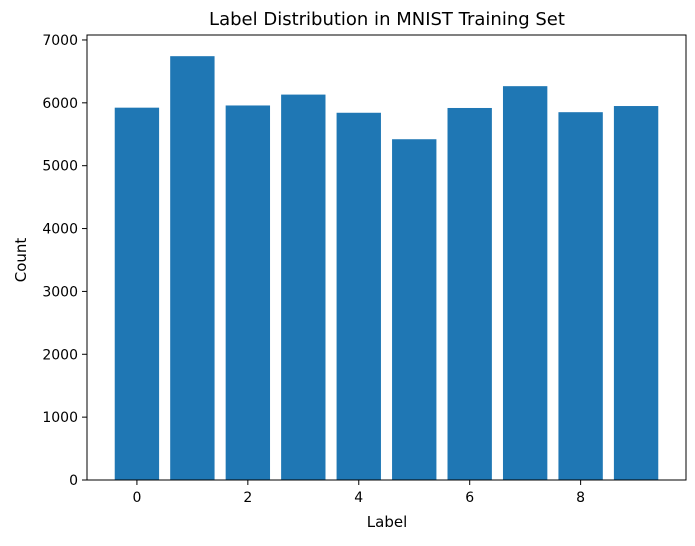 This screenshot has width=695, height=546. I want to click on x-tick-label: 2, so click(247, 498).